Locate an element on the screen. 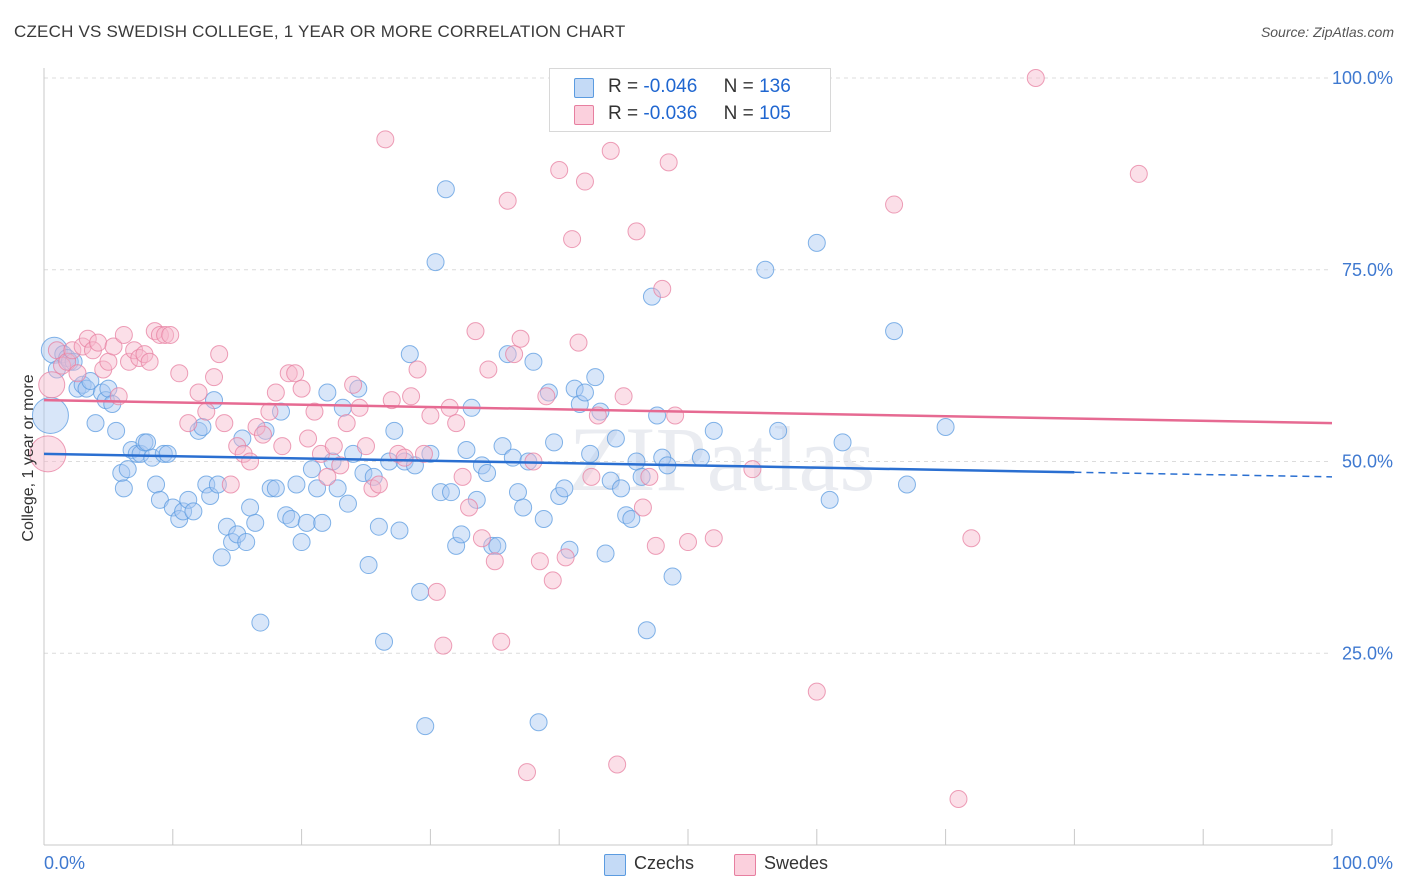 This screenshot has height=892, width=1406. bottom-legend-swatch-swedes is located at coordinates (745, 865).